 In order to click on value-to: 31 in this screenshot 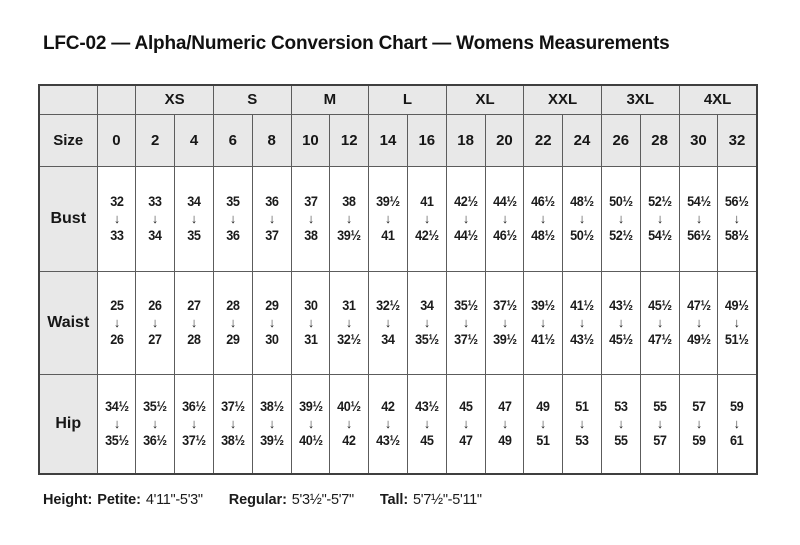, I will do `click(310, 339)`.